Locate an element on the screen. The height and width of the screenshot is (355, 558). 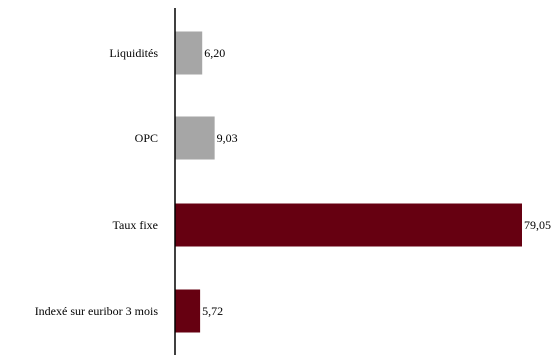
category-label-1: OPC is located at coordinates (146, 138).